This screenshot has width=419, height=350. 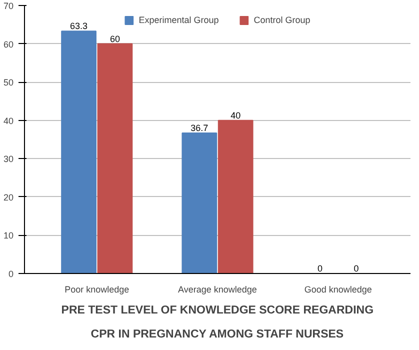 I want to click on y-tick-label: 60, so click(x=8, y=44).